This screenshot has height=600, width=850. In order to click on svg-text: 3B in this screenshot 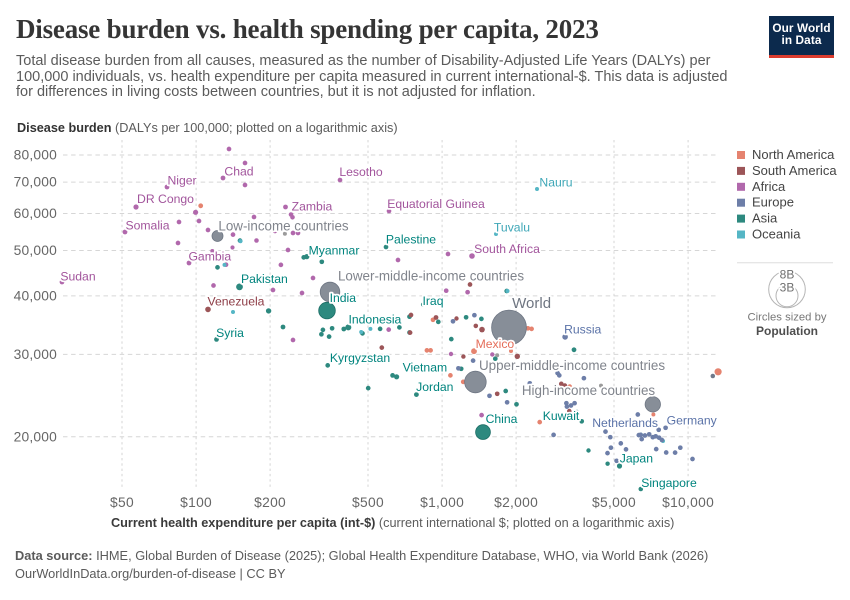, I will do `click(787, 288)`.